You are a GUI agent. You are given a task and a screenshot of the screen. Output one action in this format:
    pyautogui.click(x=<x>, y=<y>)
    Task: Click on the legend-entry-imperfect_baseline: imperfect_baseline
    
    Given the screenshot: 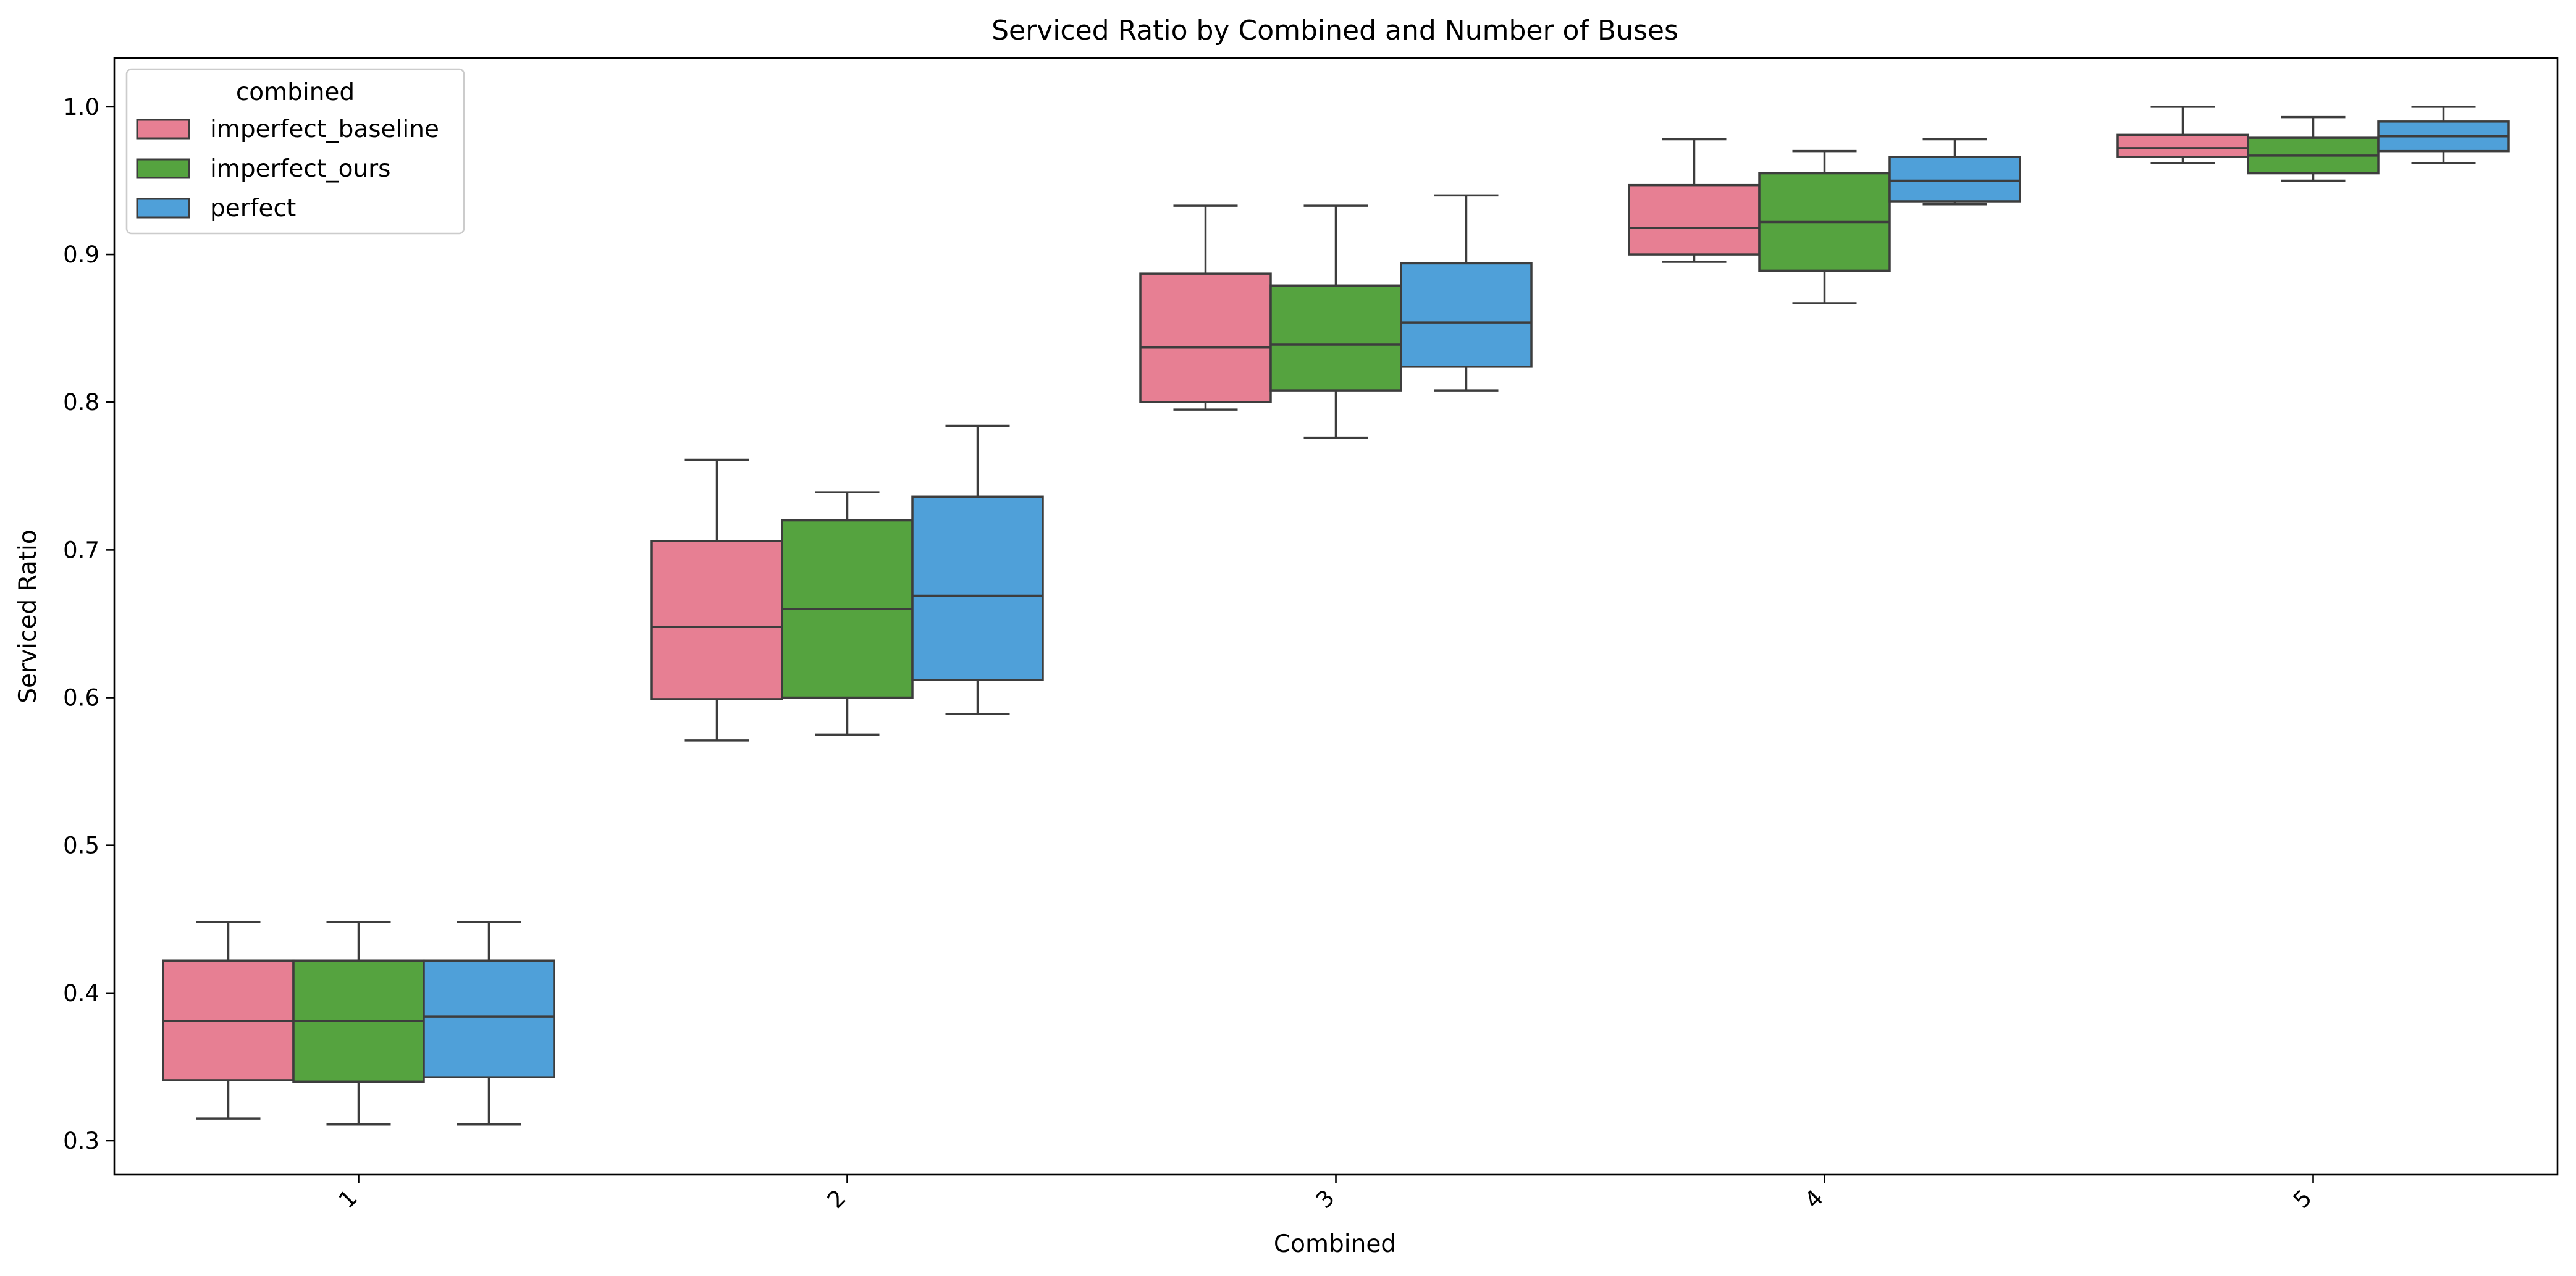 What is the action you would take?
    pyautogui.click(x=287, y=129)
    